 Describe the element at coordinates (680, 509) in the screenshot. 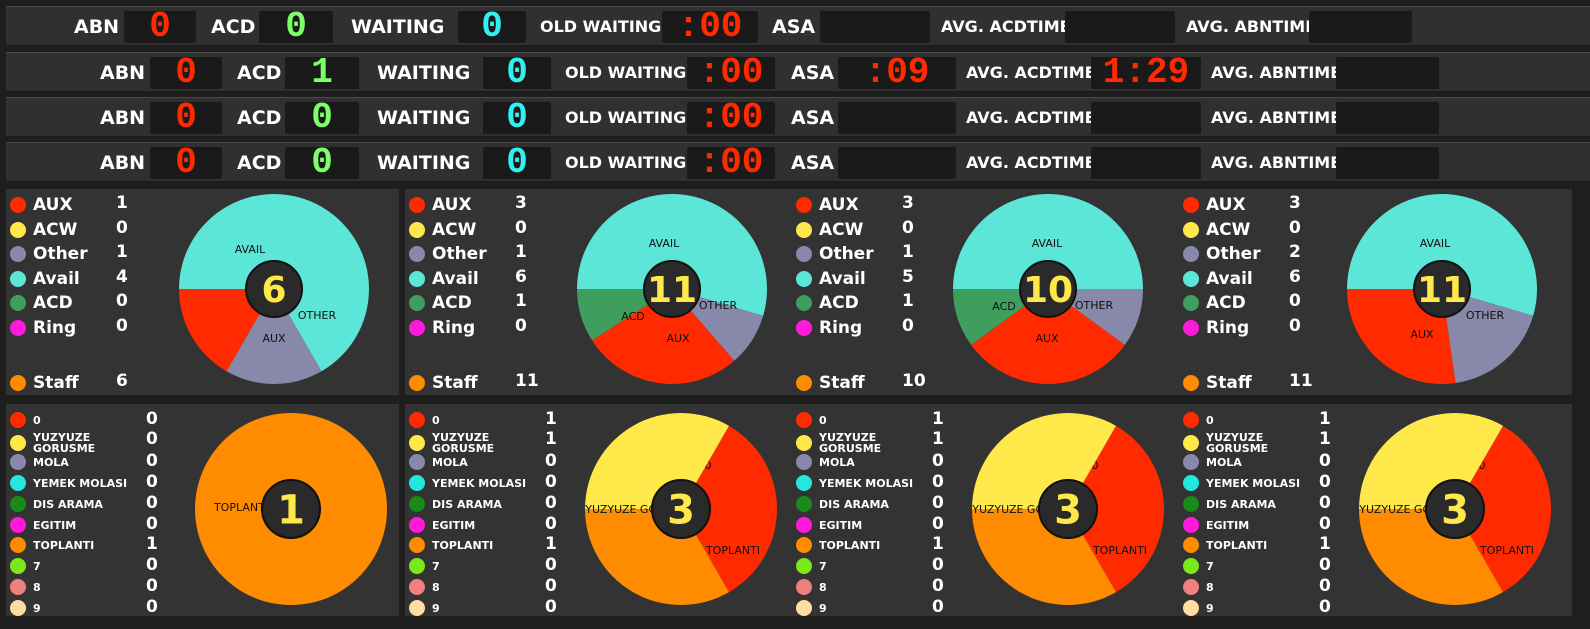

I see `aux-reason-pie-chart: 0 TOPLANTI YUZYUZE GOR 3` at that location.